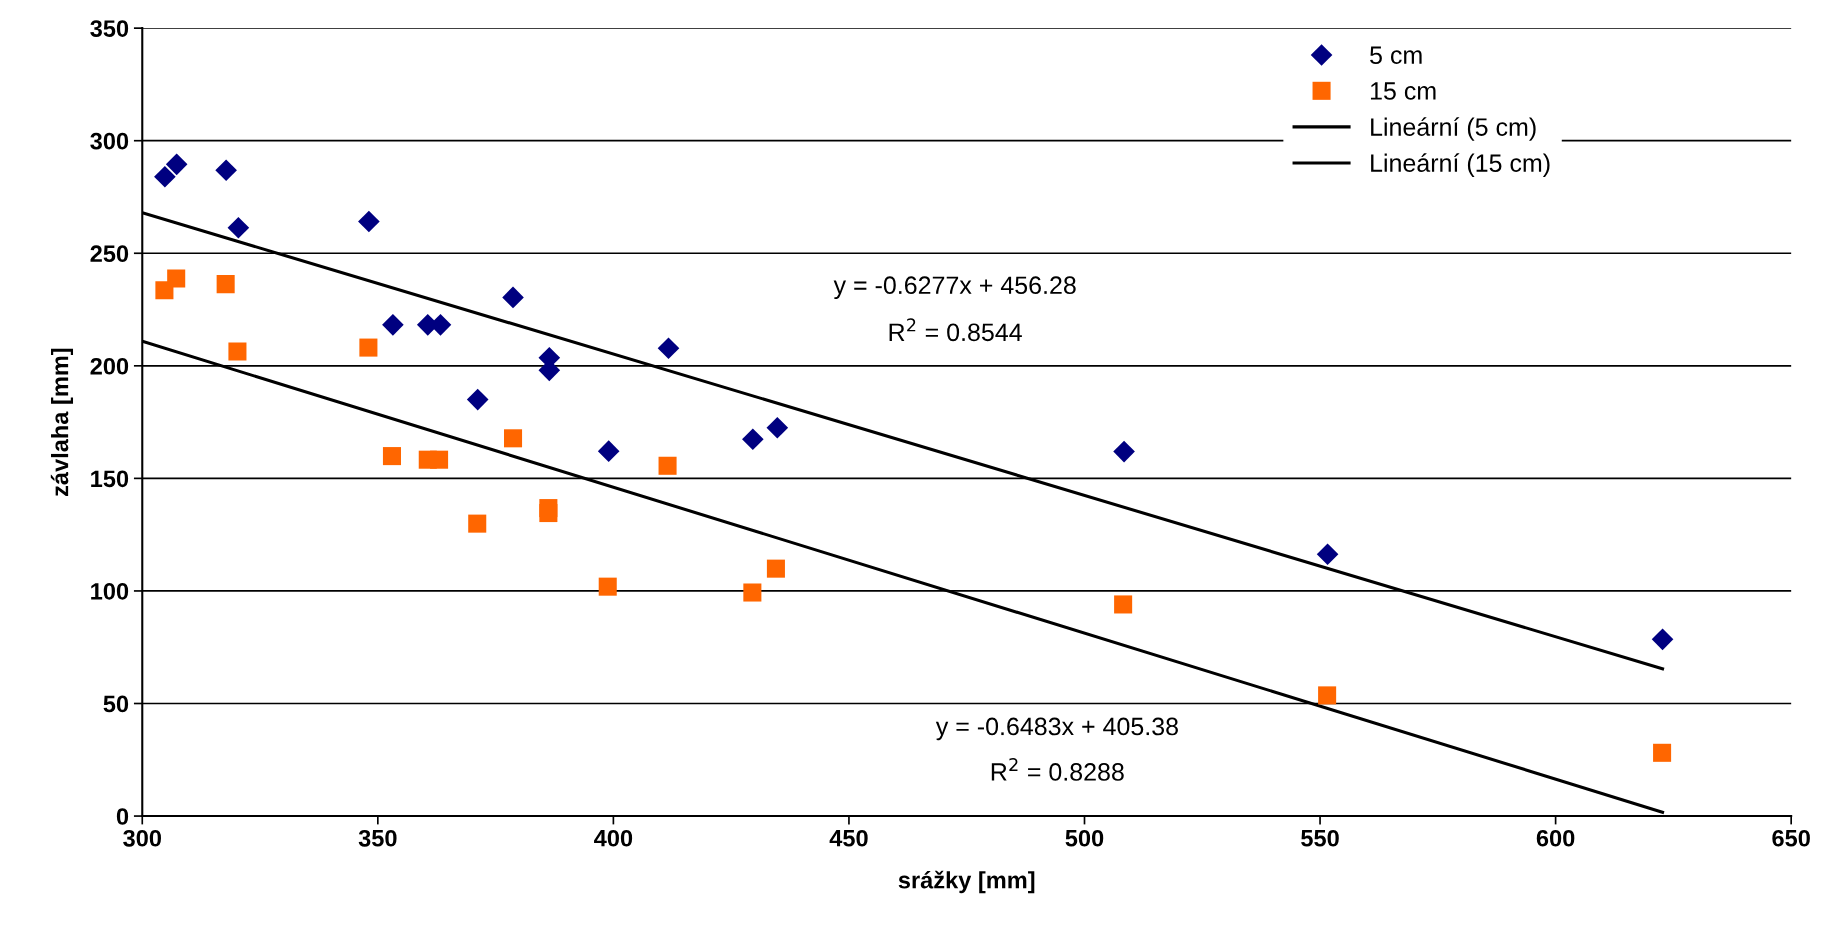 Image resolution: width=1824 pixels, height=938 pixels. I want to click on x-tick-label: 650, so click(1791, 838).